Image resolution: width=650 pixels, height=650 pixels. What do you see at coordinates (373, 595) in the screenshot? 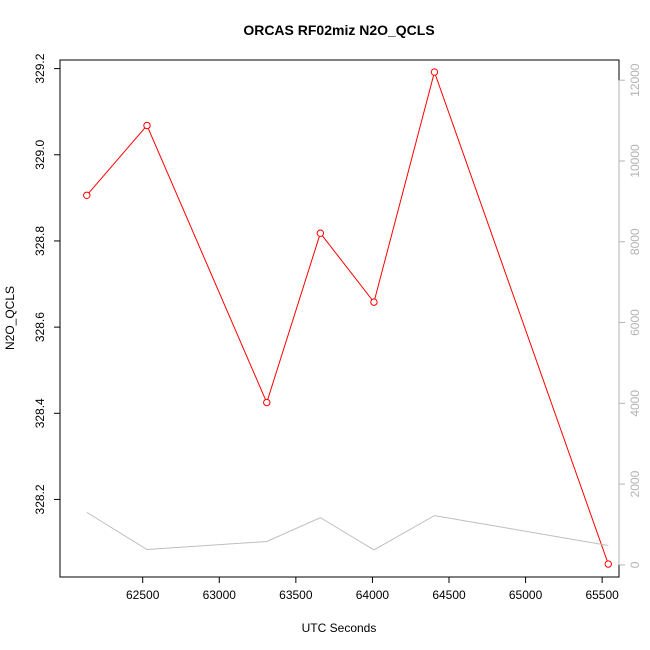
I see `x-tick-label: 64000` at bounding box center [373, 595].